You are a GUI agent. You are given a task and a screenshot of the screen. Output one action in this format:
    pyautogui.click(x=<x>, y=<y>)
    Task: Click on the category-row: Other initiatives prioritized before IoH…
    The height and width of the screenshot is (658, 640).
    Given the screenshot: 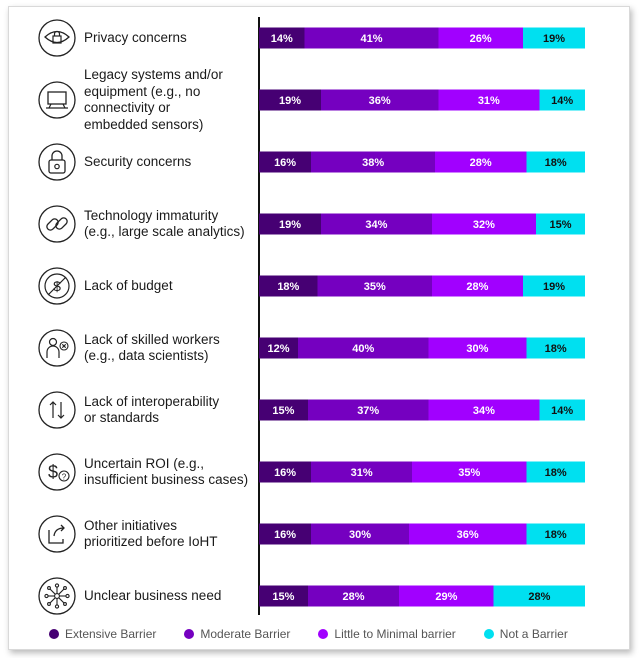 What is the action you would take?
    pyautogui.click(x=319, y=534)
    